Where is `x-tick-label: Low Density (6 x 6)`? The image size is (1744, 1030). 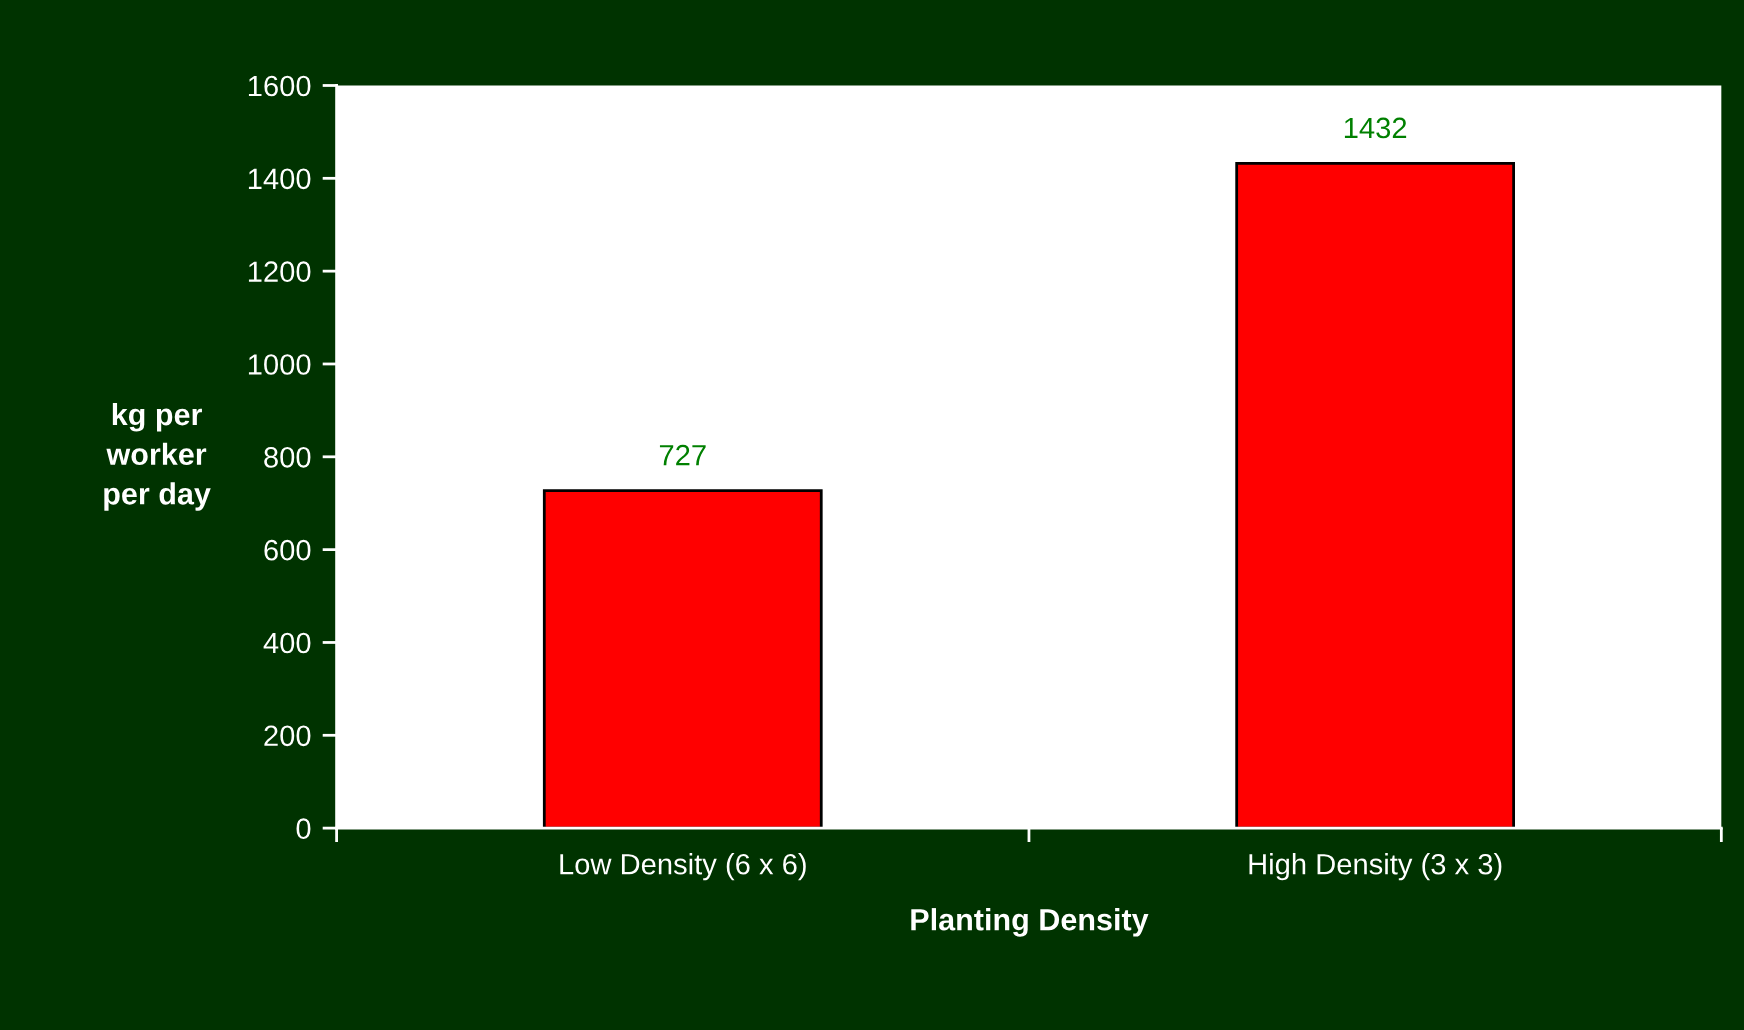 x-tick-label: Low Density (6 x 6) is located at coordinates (683, 867).